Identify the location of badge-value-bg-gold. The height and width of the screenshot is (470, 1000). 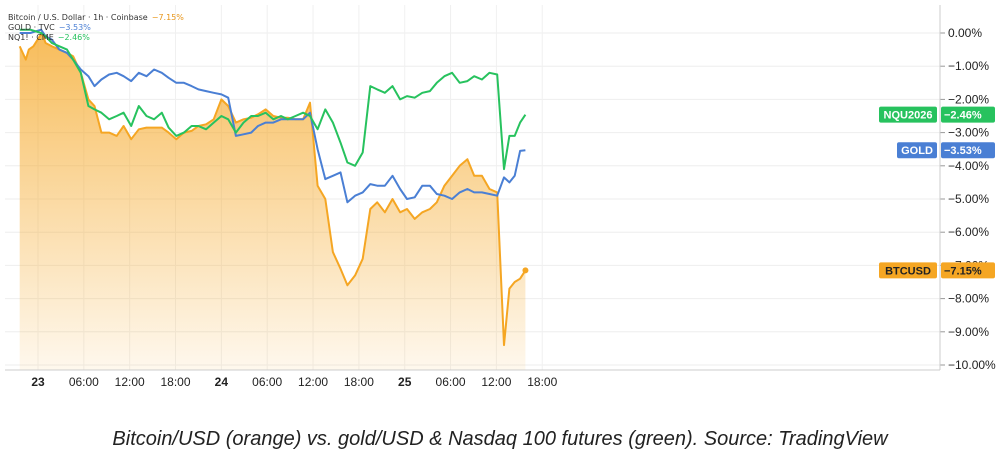
(968, 150).